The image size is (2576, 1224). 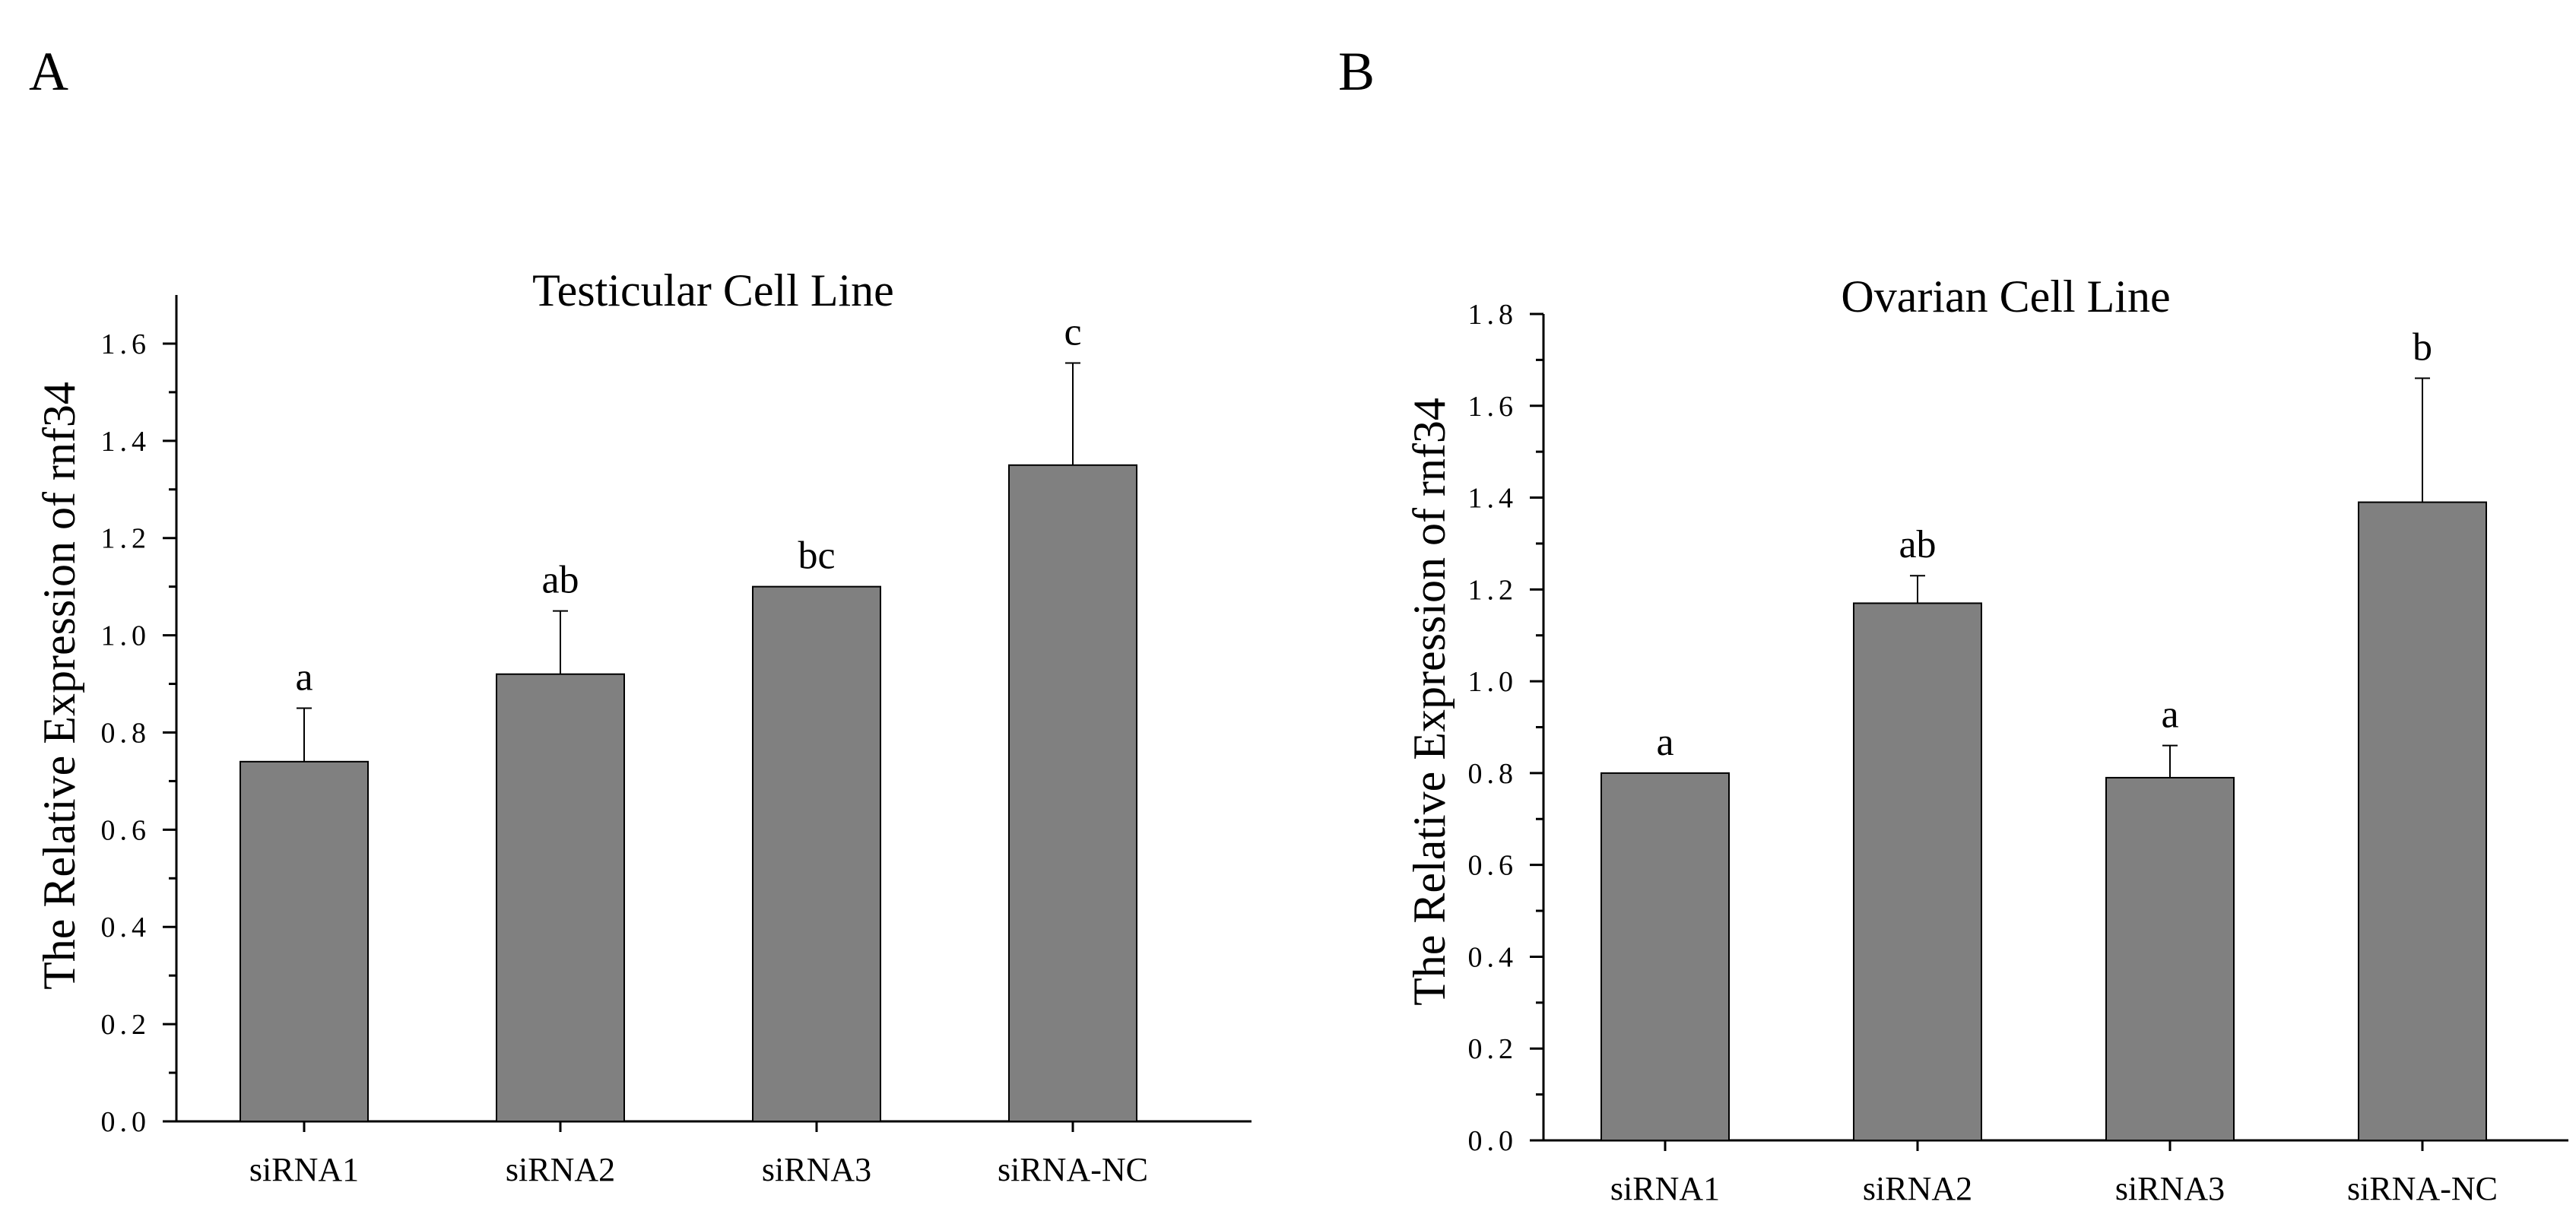 What do you see at coordinates (1357, 71) in the screenshot?
I see `panel-label-b: B` at bounding box center [1357, 71].